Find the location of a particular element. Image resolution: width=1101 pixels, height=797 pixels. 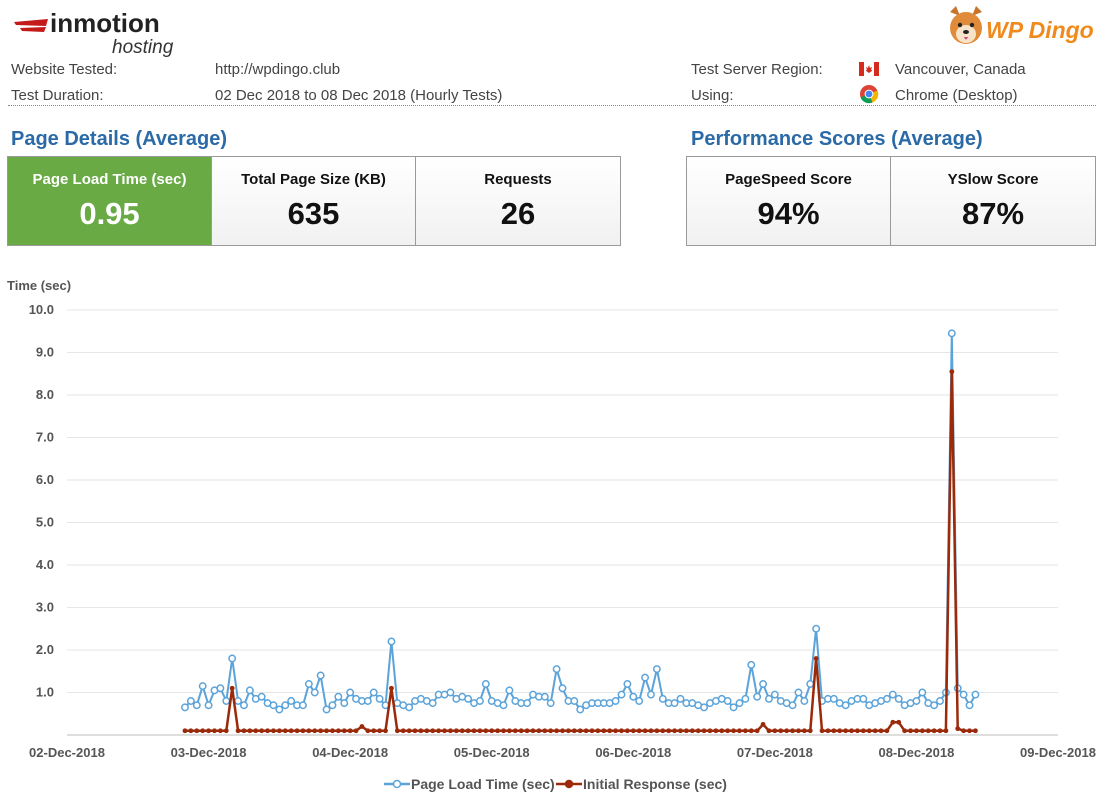

page-load-time-label: Page Load Time (sec) is located at coordinates (109, 179).